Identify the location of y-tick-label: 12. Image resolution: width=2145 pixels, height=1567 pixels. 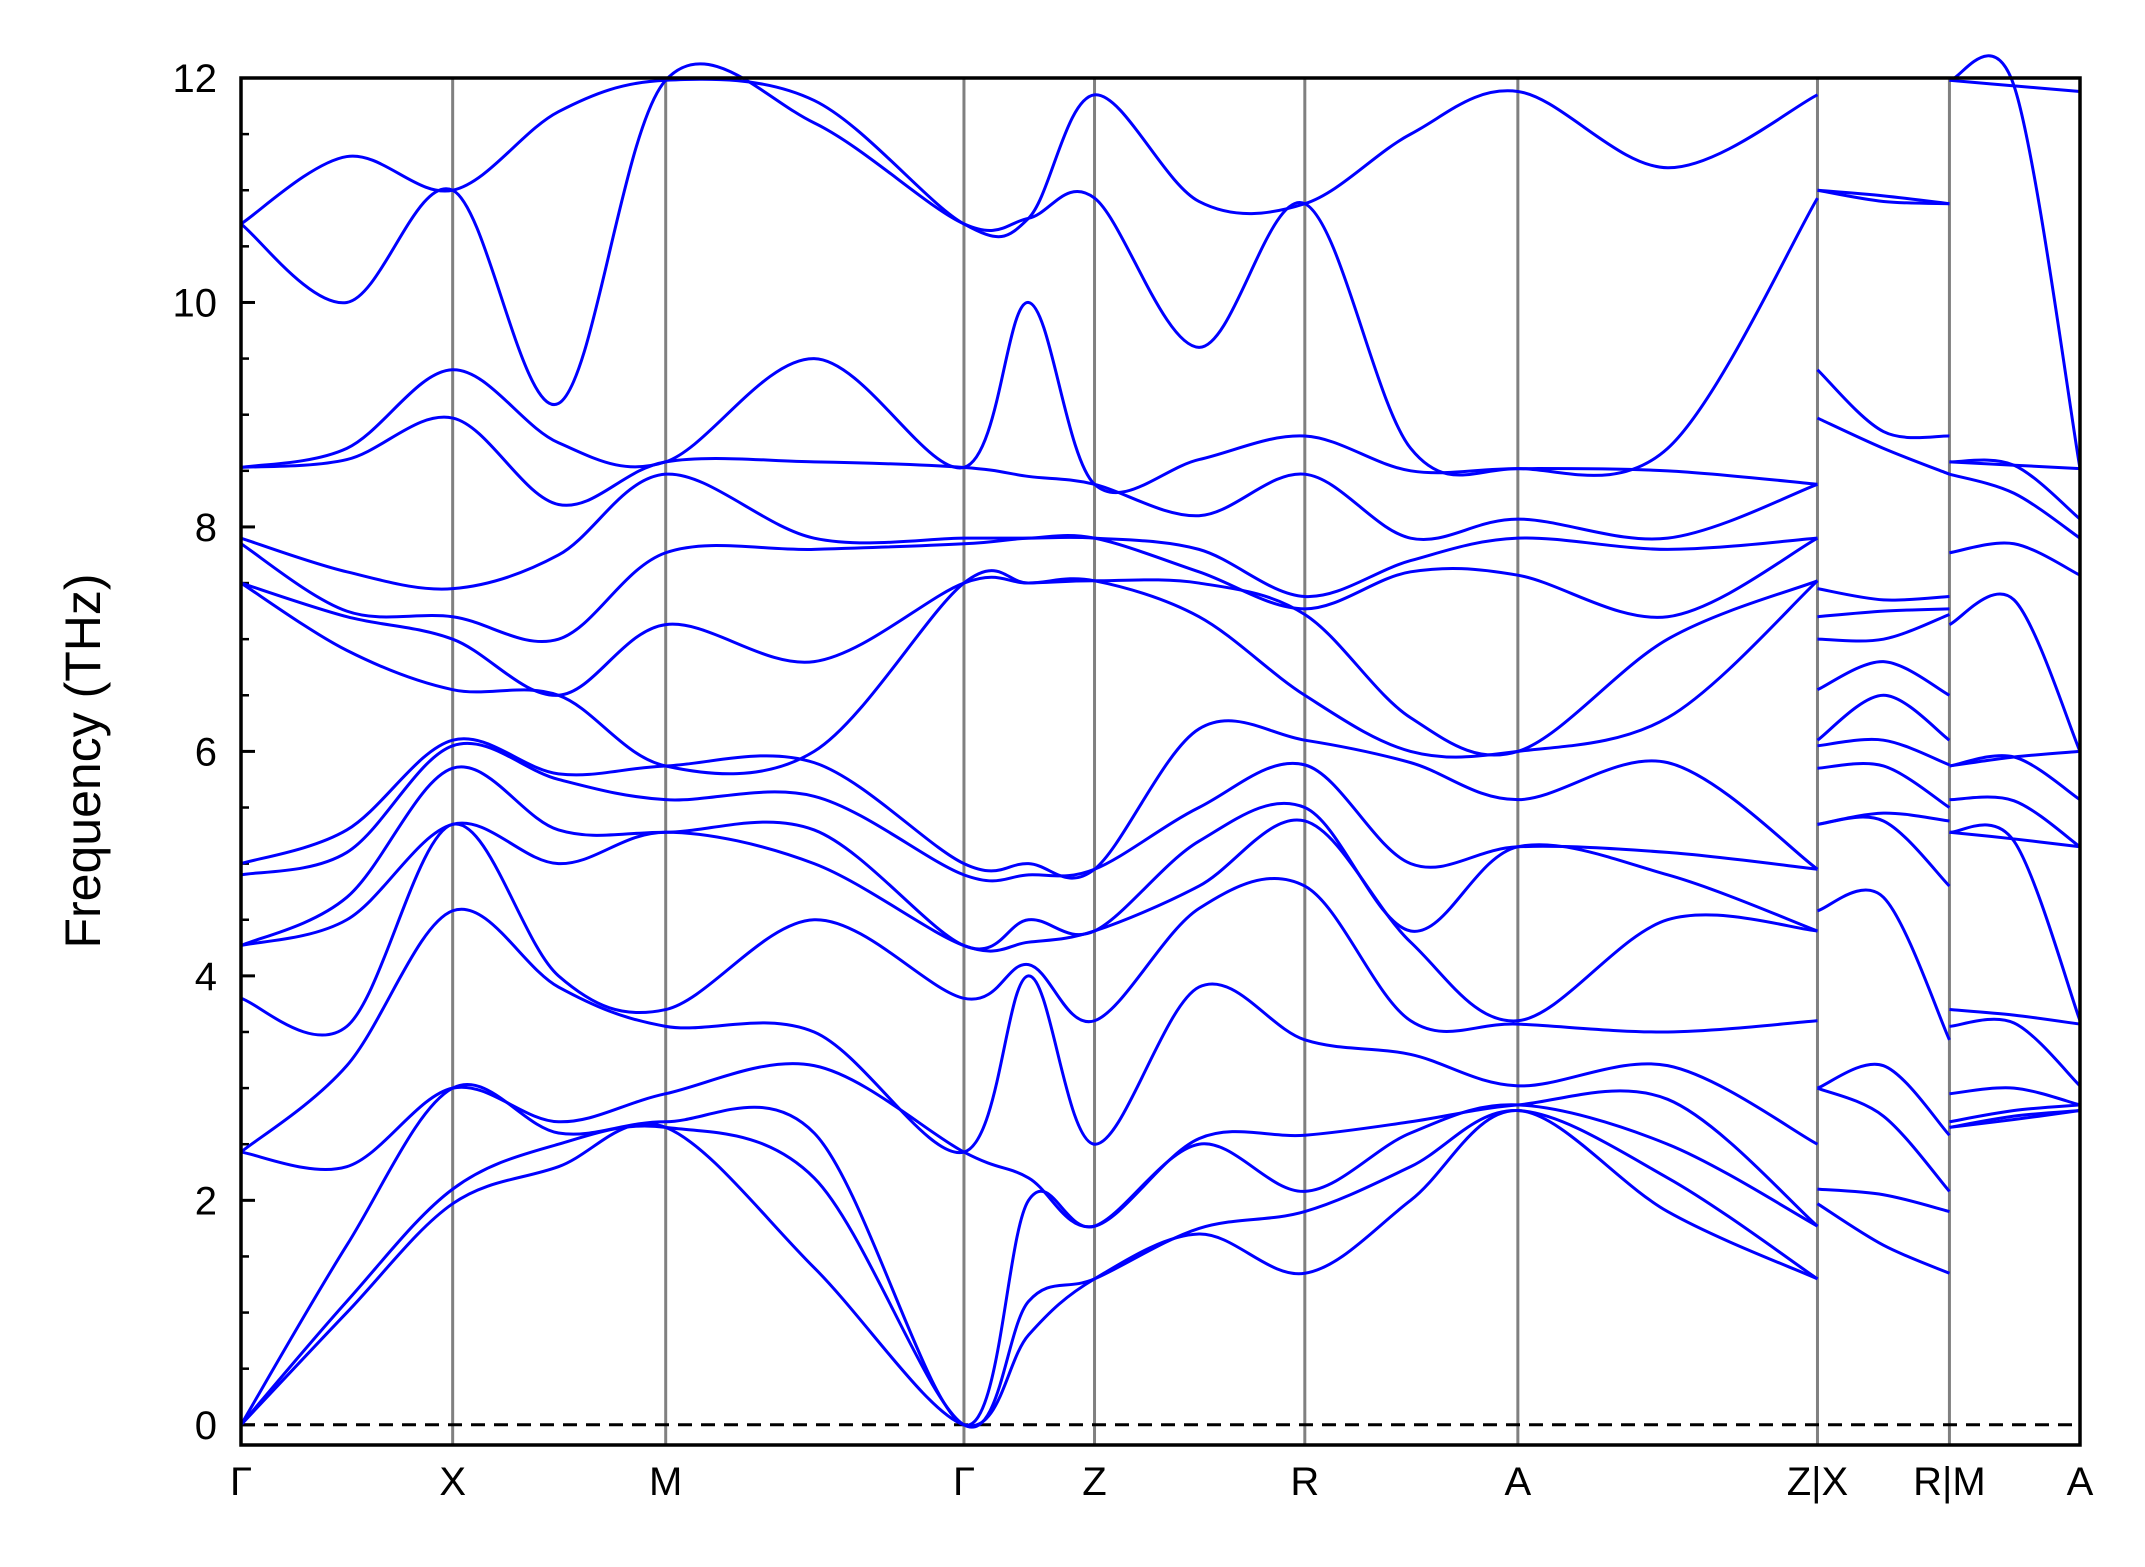
(195, 79).